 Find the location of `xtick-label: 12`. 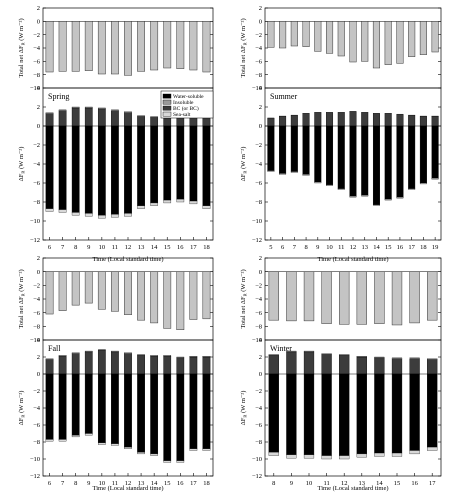

xtick-label: 12 is located at coordinates (344, 483).